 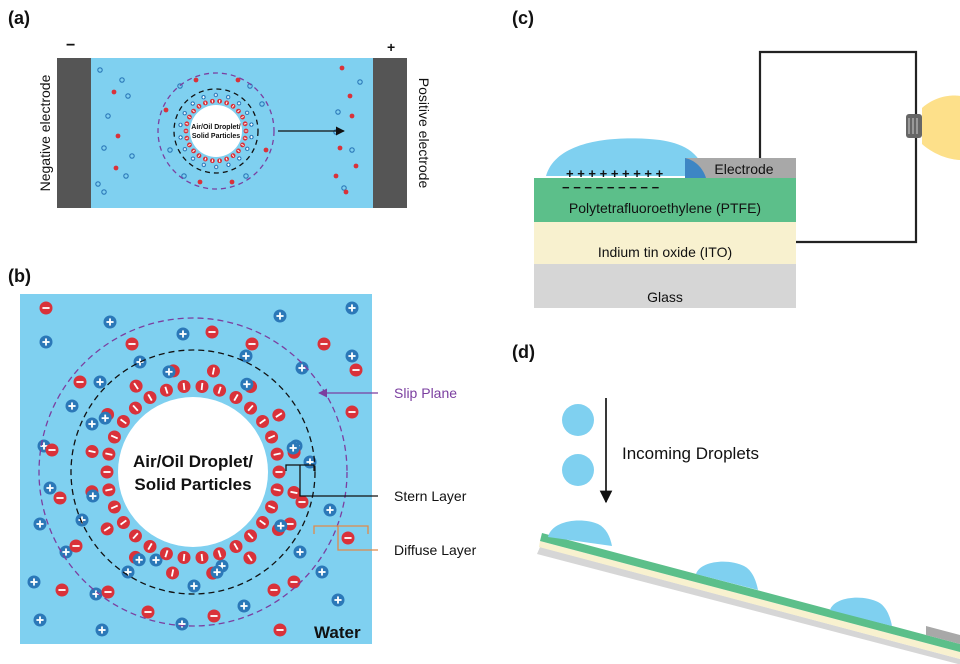 I want to click on panel-a-particle-label-2: Solid Particles, so click(x=216, y=136).